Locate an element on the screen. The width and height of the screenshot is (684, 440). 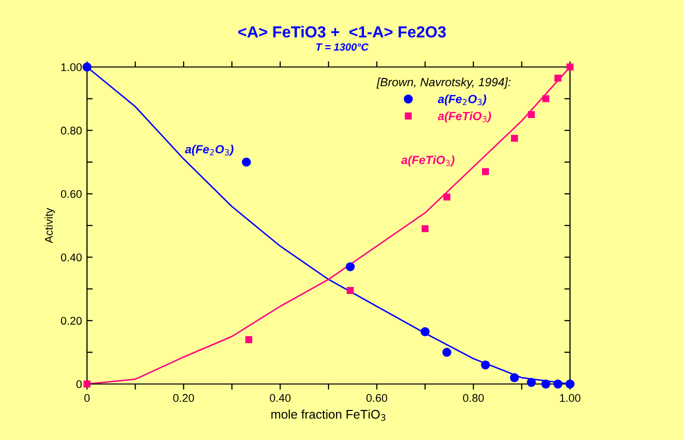
y-axis-title: Activity is located at coordinates (49, 226).